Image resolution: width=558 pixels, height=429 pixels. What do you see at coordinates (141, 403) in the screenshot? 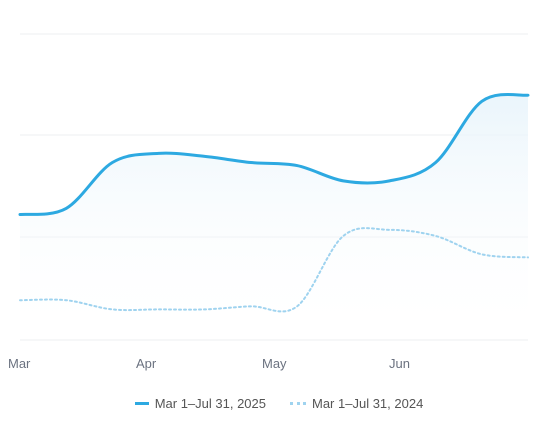
I see `legend-swatch-solid` at bounding box center [141, 403].